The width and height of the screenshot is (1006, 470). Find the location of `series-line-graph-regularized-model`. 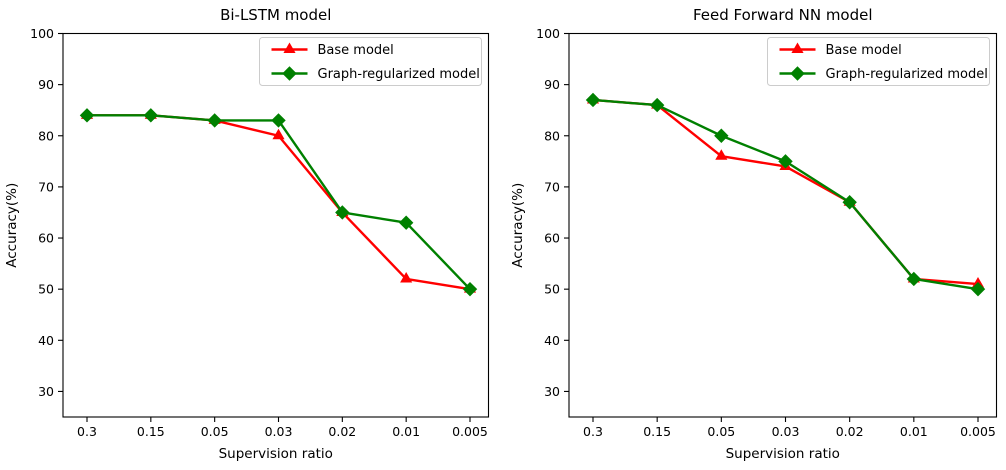

series-line-graph-regularized-model is located at coordinates (279, 202).